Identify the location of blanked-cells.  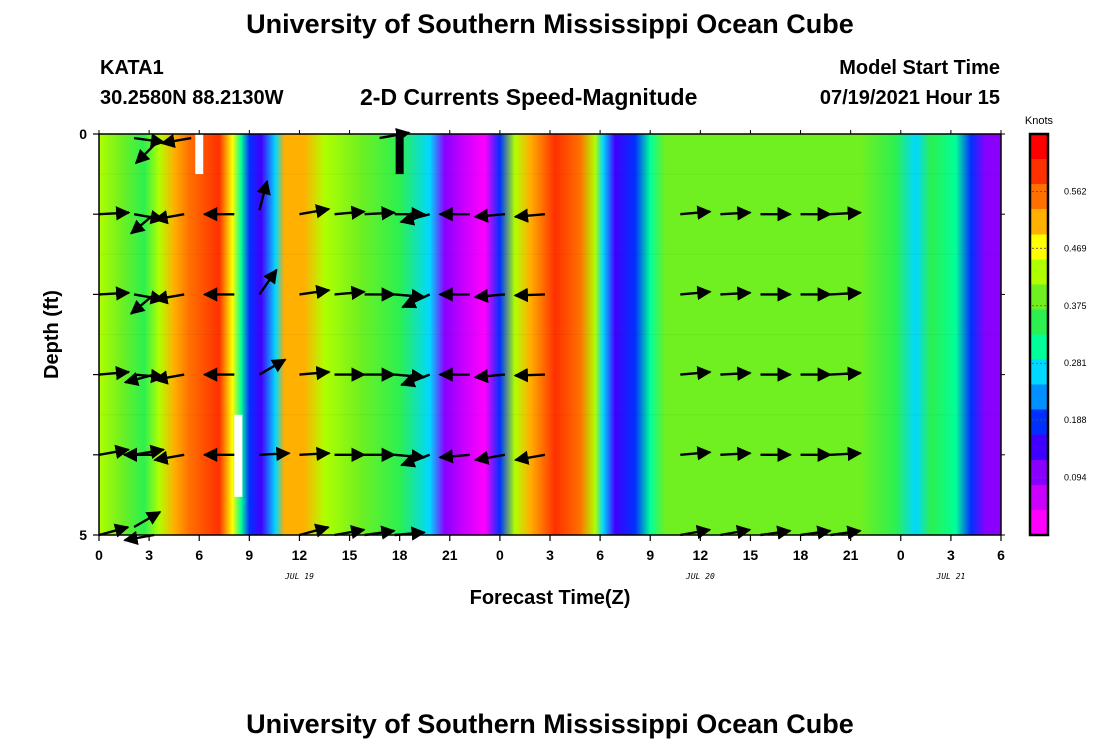
(238, 455).